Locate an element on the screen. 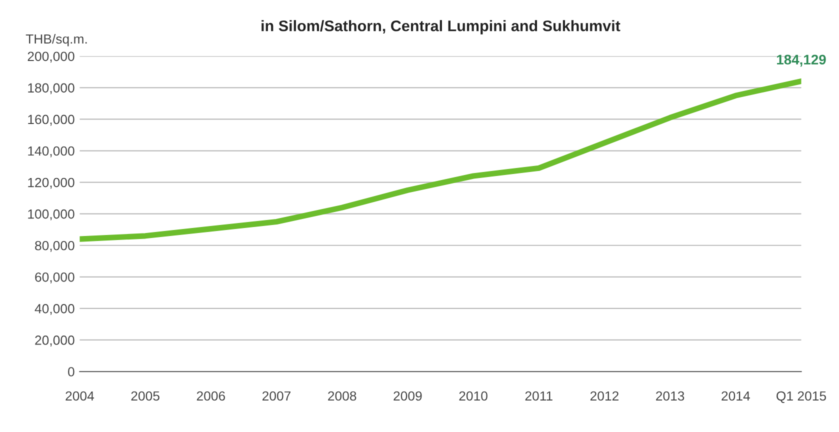 The width and height of the screenshot is (839, 432). y-tick-label: 60,000 is located at coordinates (54, 278).